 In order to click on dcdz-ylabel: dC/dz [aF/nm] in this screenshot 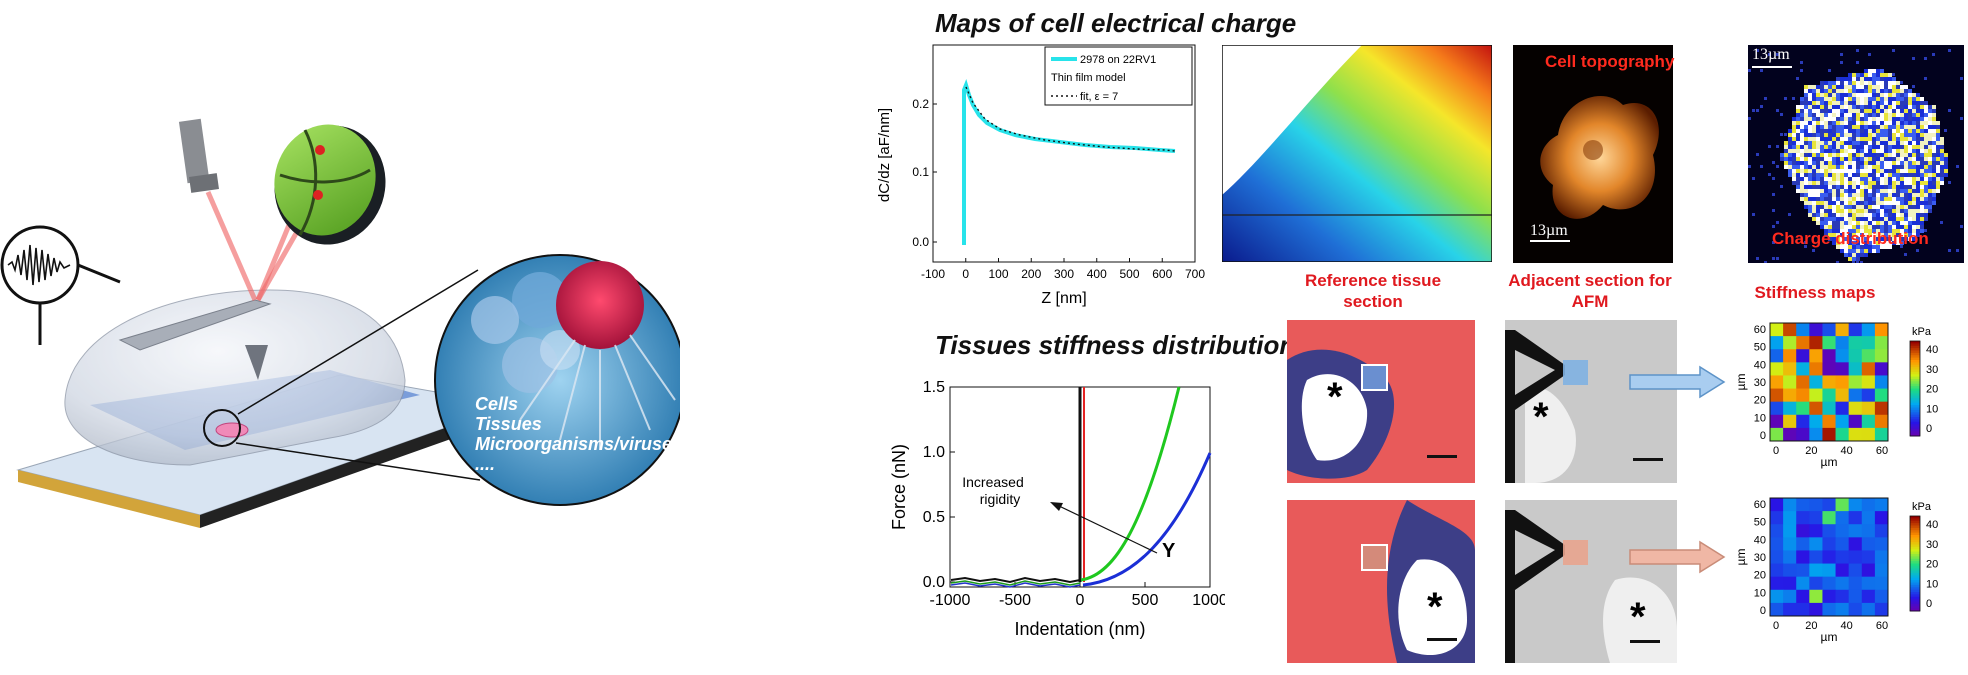, I will do `click(884, 155)`.